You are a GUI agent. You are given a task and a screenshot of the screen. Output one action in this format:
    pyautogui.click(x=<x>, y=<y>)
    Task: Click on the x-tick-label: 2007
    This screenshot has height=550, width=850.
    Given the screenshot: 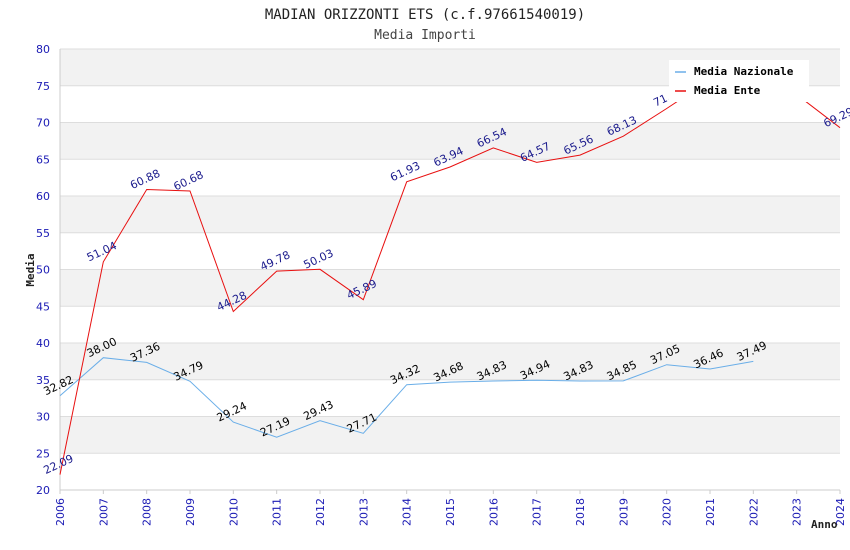 What is the action you would take?
    pyautogui.click(x=103, y=512)
    